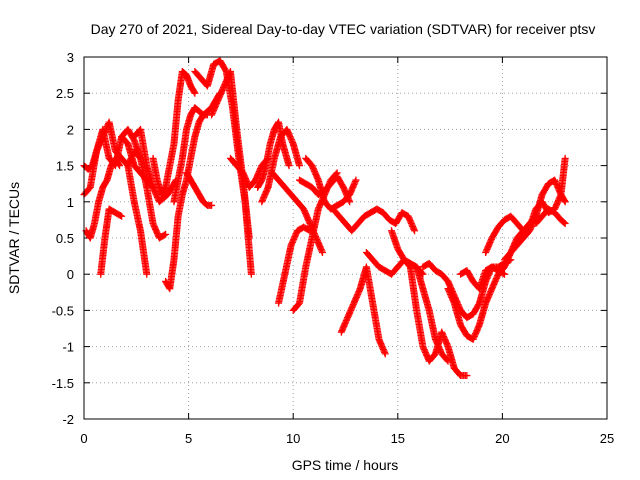  What do you see at coordinates (14, 238) in the screenshot?
I see `y-axis-label: SDTVAR / TECUs` at bounding box center [14, 238].